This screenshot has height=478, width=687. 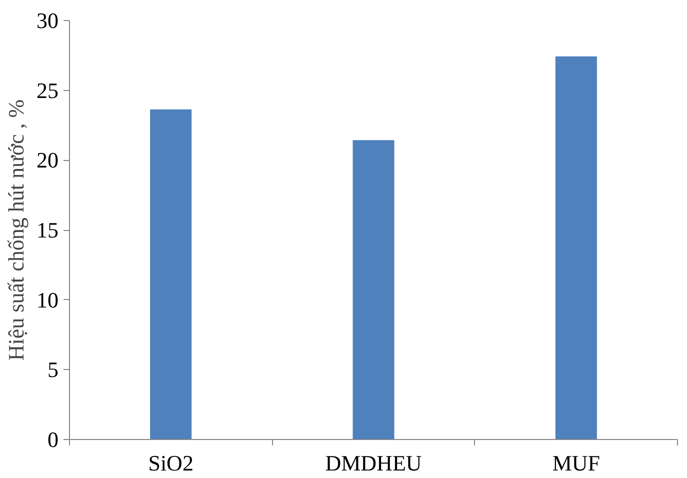 I want to click on y-tick-label: 10, so click(x=47, y=299).